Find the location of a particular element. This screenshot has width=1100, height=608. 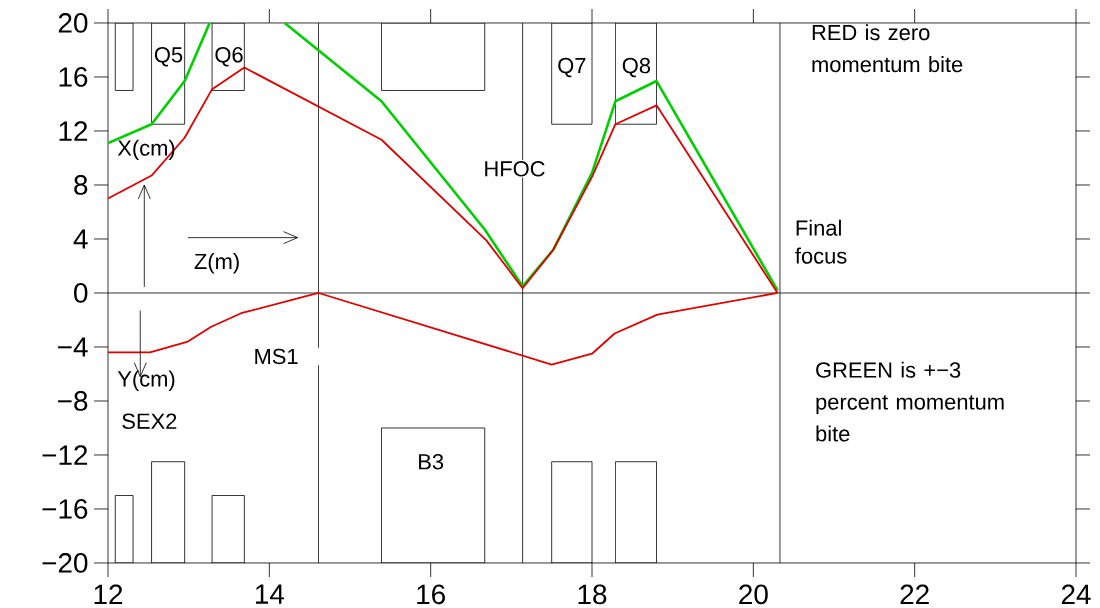

x-tick-label: 18 is located at coordinates (592, 594).